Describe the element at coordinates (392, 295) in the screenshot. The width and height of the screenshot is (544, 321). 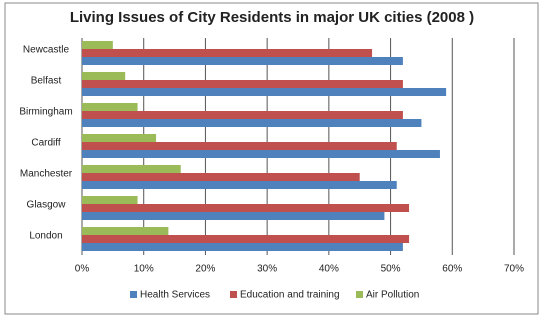
I see `legend-label: Air Pollution` at that location.